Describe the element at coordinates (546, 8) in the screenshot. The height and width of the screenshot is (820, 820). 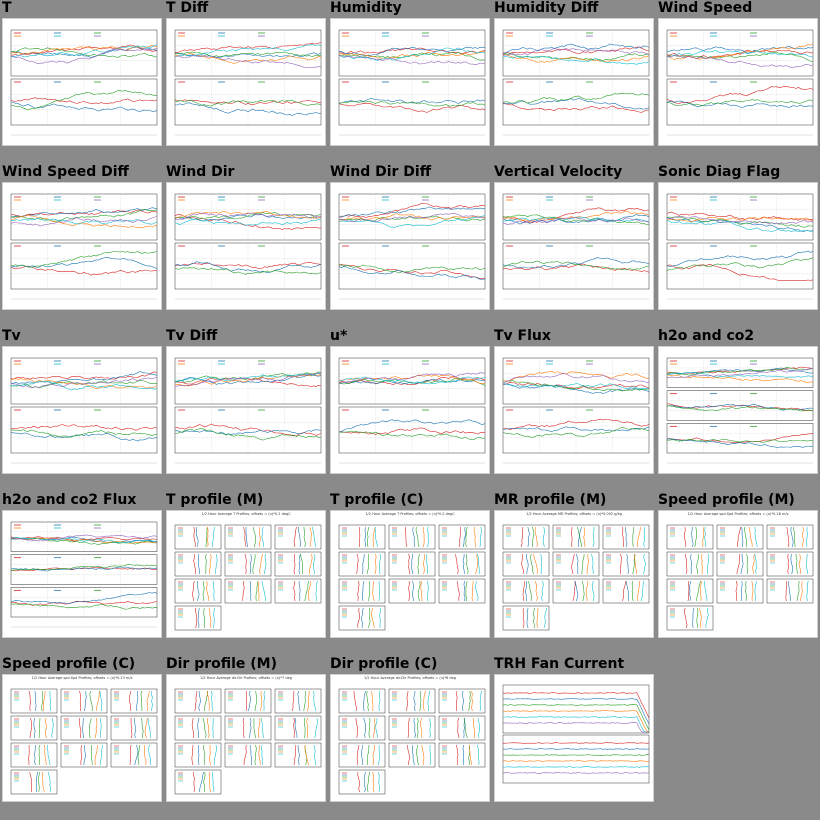
I see `plot-title: Humidity Diff` at that location.